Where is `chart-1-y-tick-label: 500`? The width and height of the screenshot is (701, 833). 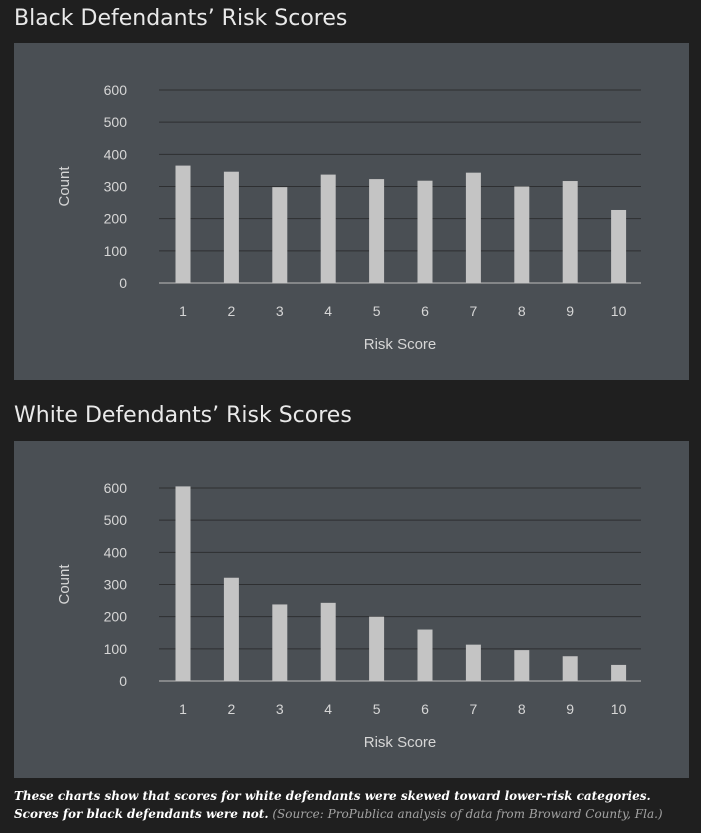
chart-1-y-tick-label: 500 is located at coordinates (116, 122).